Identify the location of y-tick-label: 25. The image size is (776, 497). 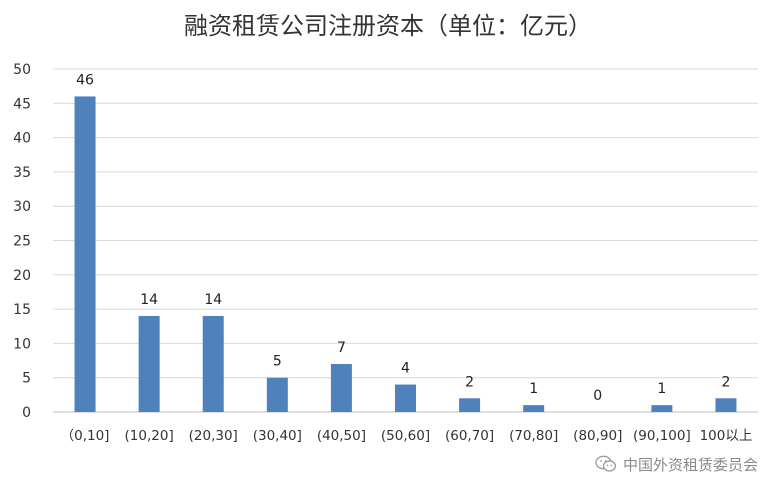
(22, 242).